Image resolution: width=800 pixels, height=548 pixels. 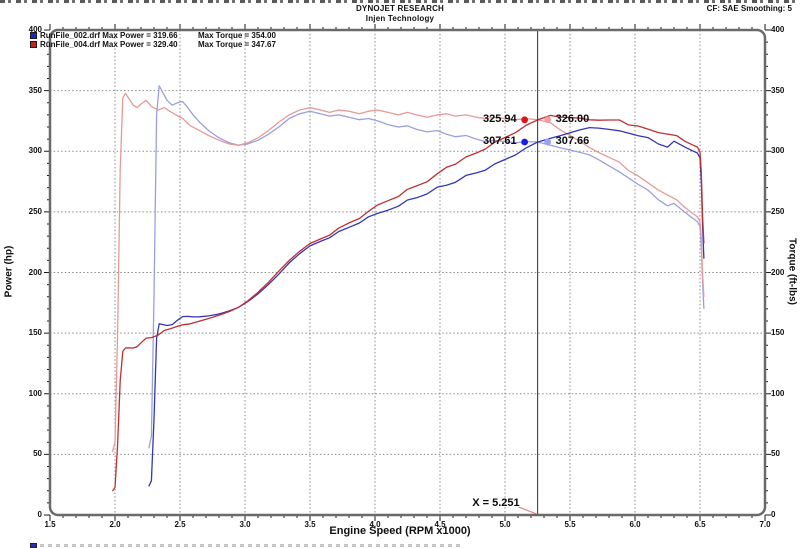 I want to click on clipped-top-row, so click(x=400, y=1).